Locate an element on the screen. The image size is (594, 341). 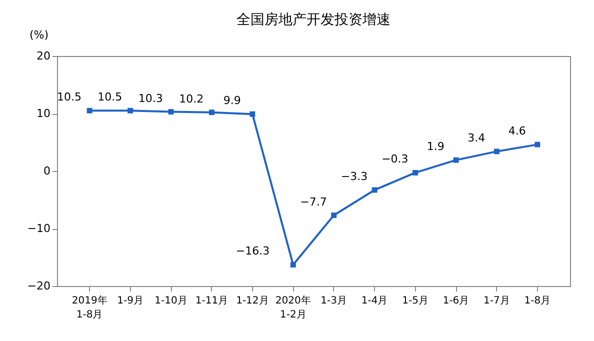
y-tick-label: 0 is located at coordinates (47, 171).